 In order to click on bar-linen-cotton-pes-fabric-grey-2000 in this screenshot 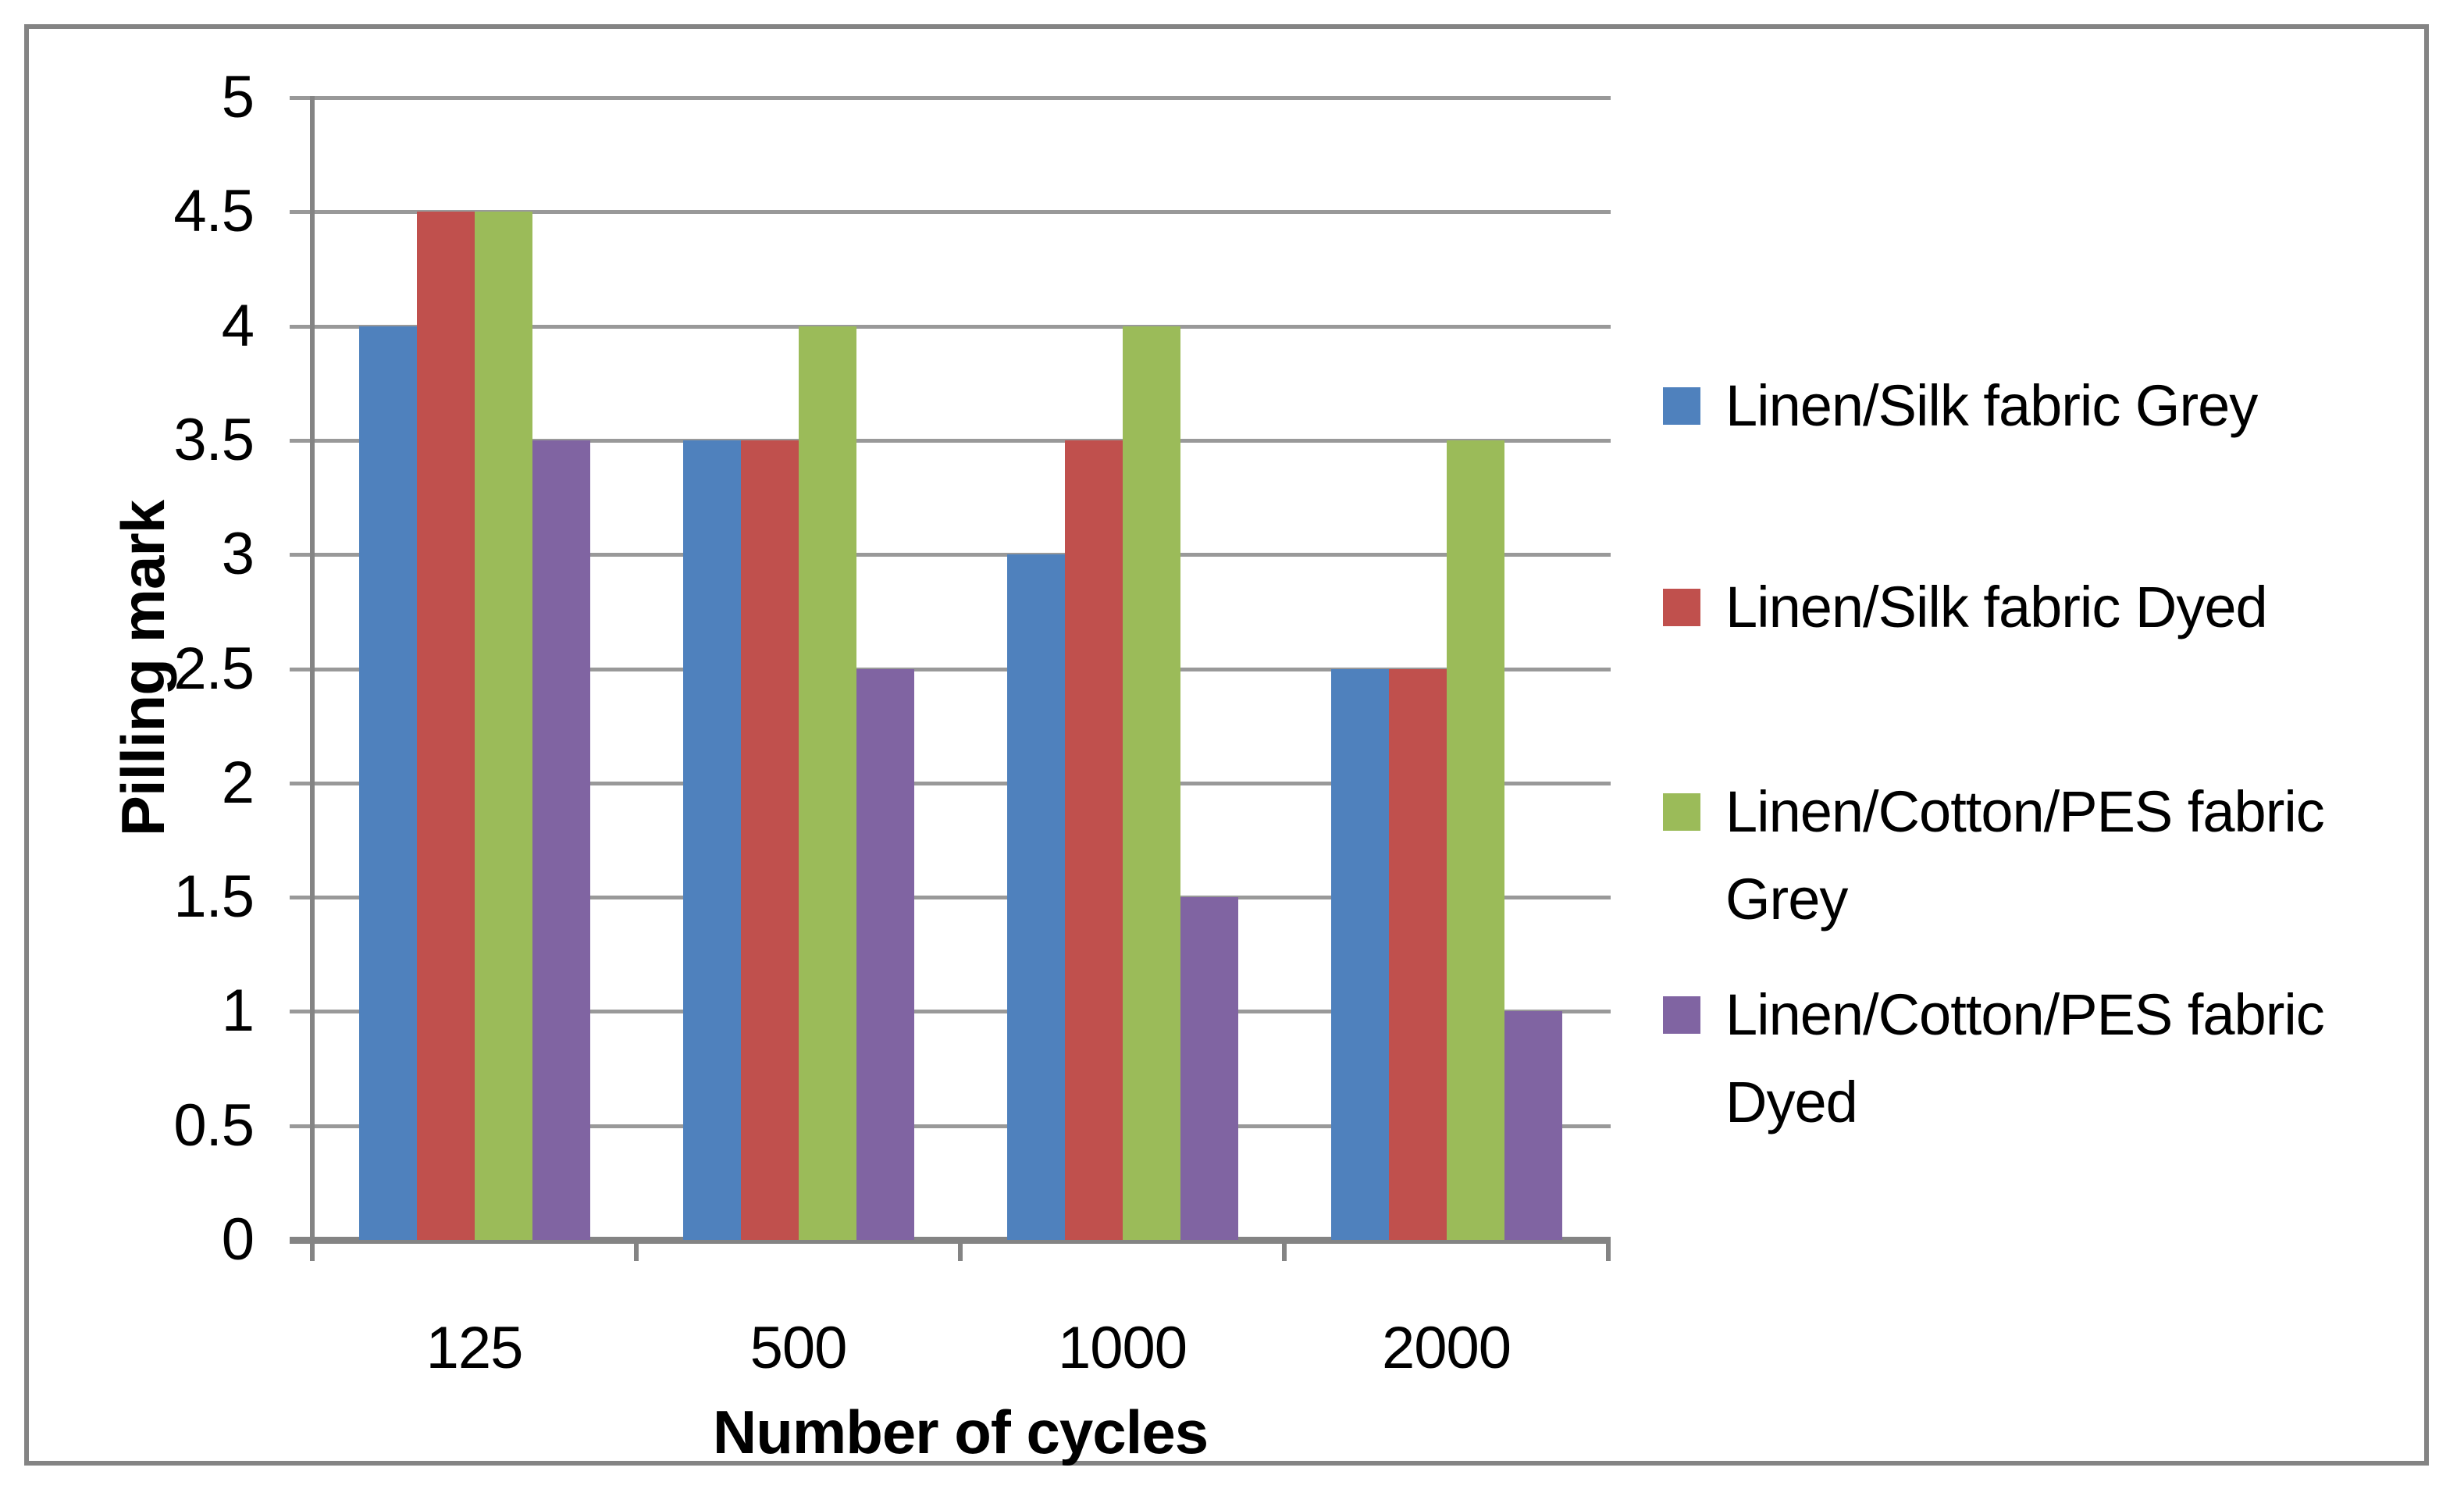, I will do `click(1475, 840)`.